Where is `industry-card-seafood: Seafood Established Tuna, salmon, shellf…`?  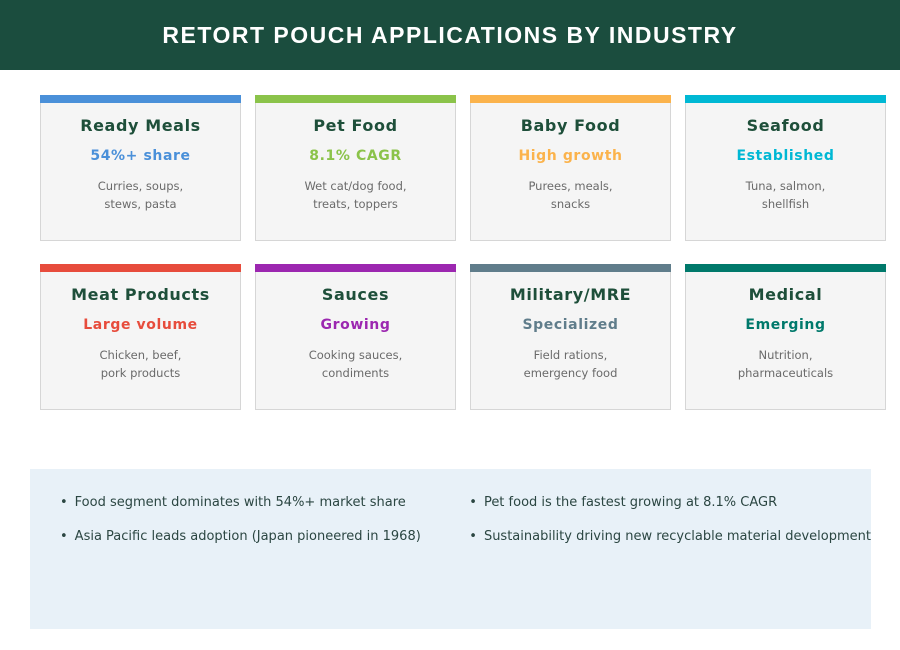
industry-card-seafood: Seafood Established Tuna, salmon, shellf… is located at coordinates (785, 168).